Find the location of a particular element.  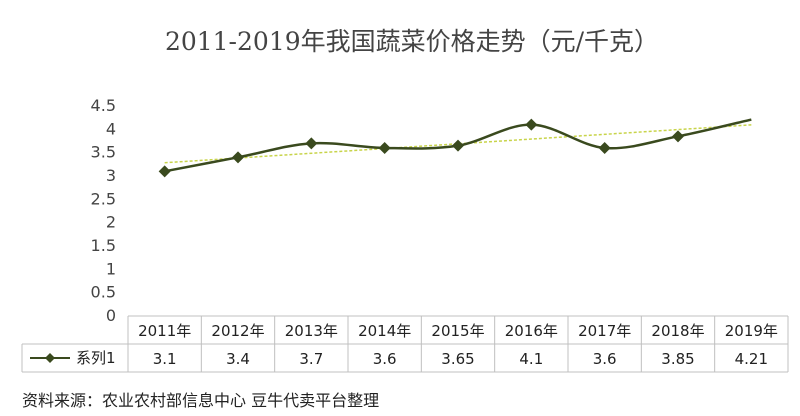

y-tick-label: 4 is located at coordinates (111, 128).